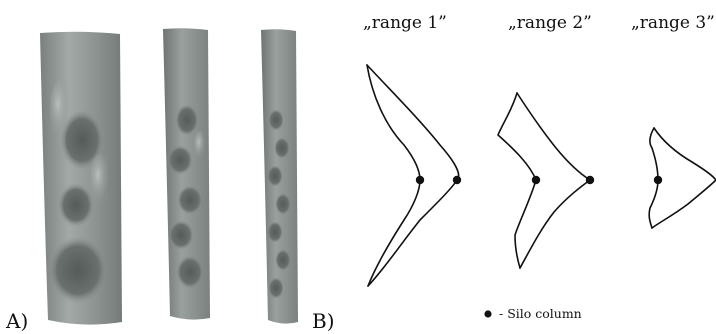  What do you see at coordinates (405, 23) in the screenshot?
I see `range-1-title: „range 1”` at bounding box center [405, 23].